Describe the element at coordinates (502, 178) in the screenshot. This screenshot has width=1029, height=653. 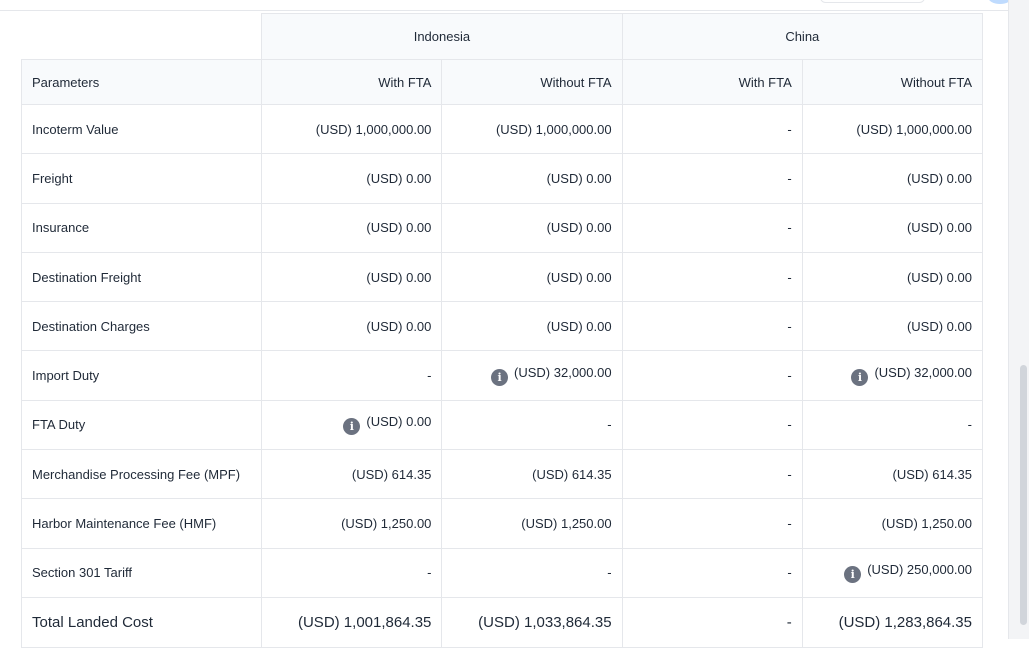
I see `table-row: Freight (USD) 0.00 (USD) 0.00 - (USD) 0.00` at that location.